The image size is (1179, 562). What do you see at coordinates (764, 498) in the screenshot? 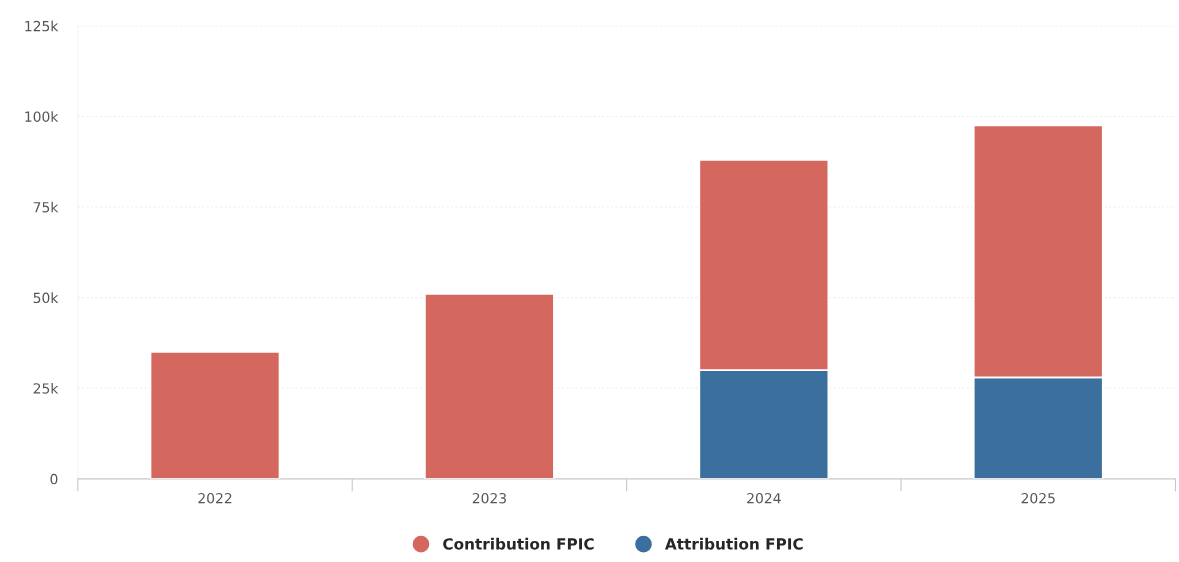
I see `x-tick-label: 2024` at bounding box center [764, 498].